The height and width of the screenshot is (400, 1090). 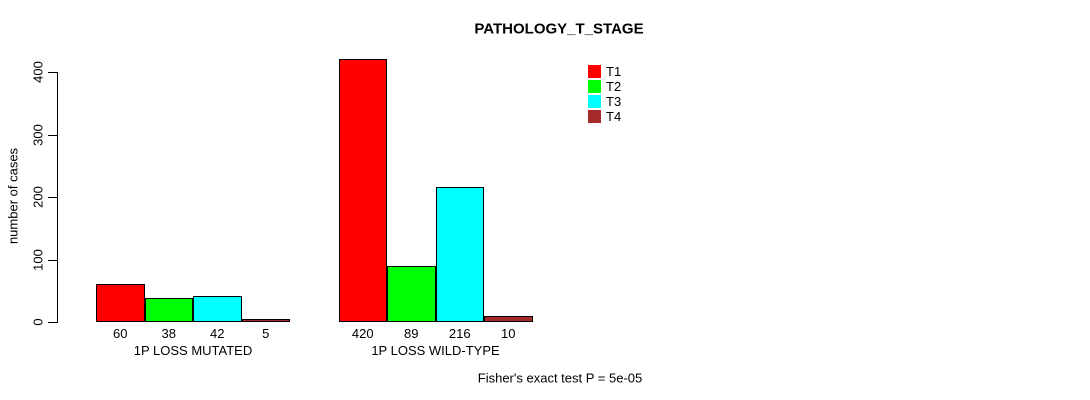 What do you see at coordinates (13, 196) in the screenshot?
I see `y-axis-label: number of cases` at bounding box center [13, 196].